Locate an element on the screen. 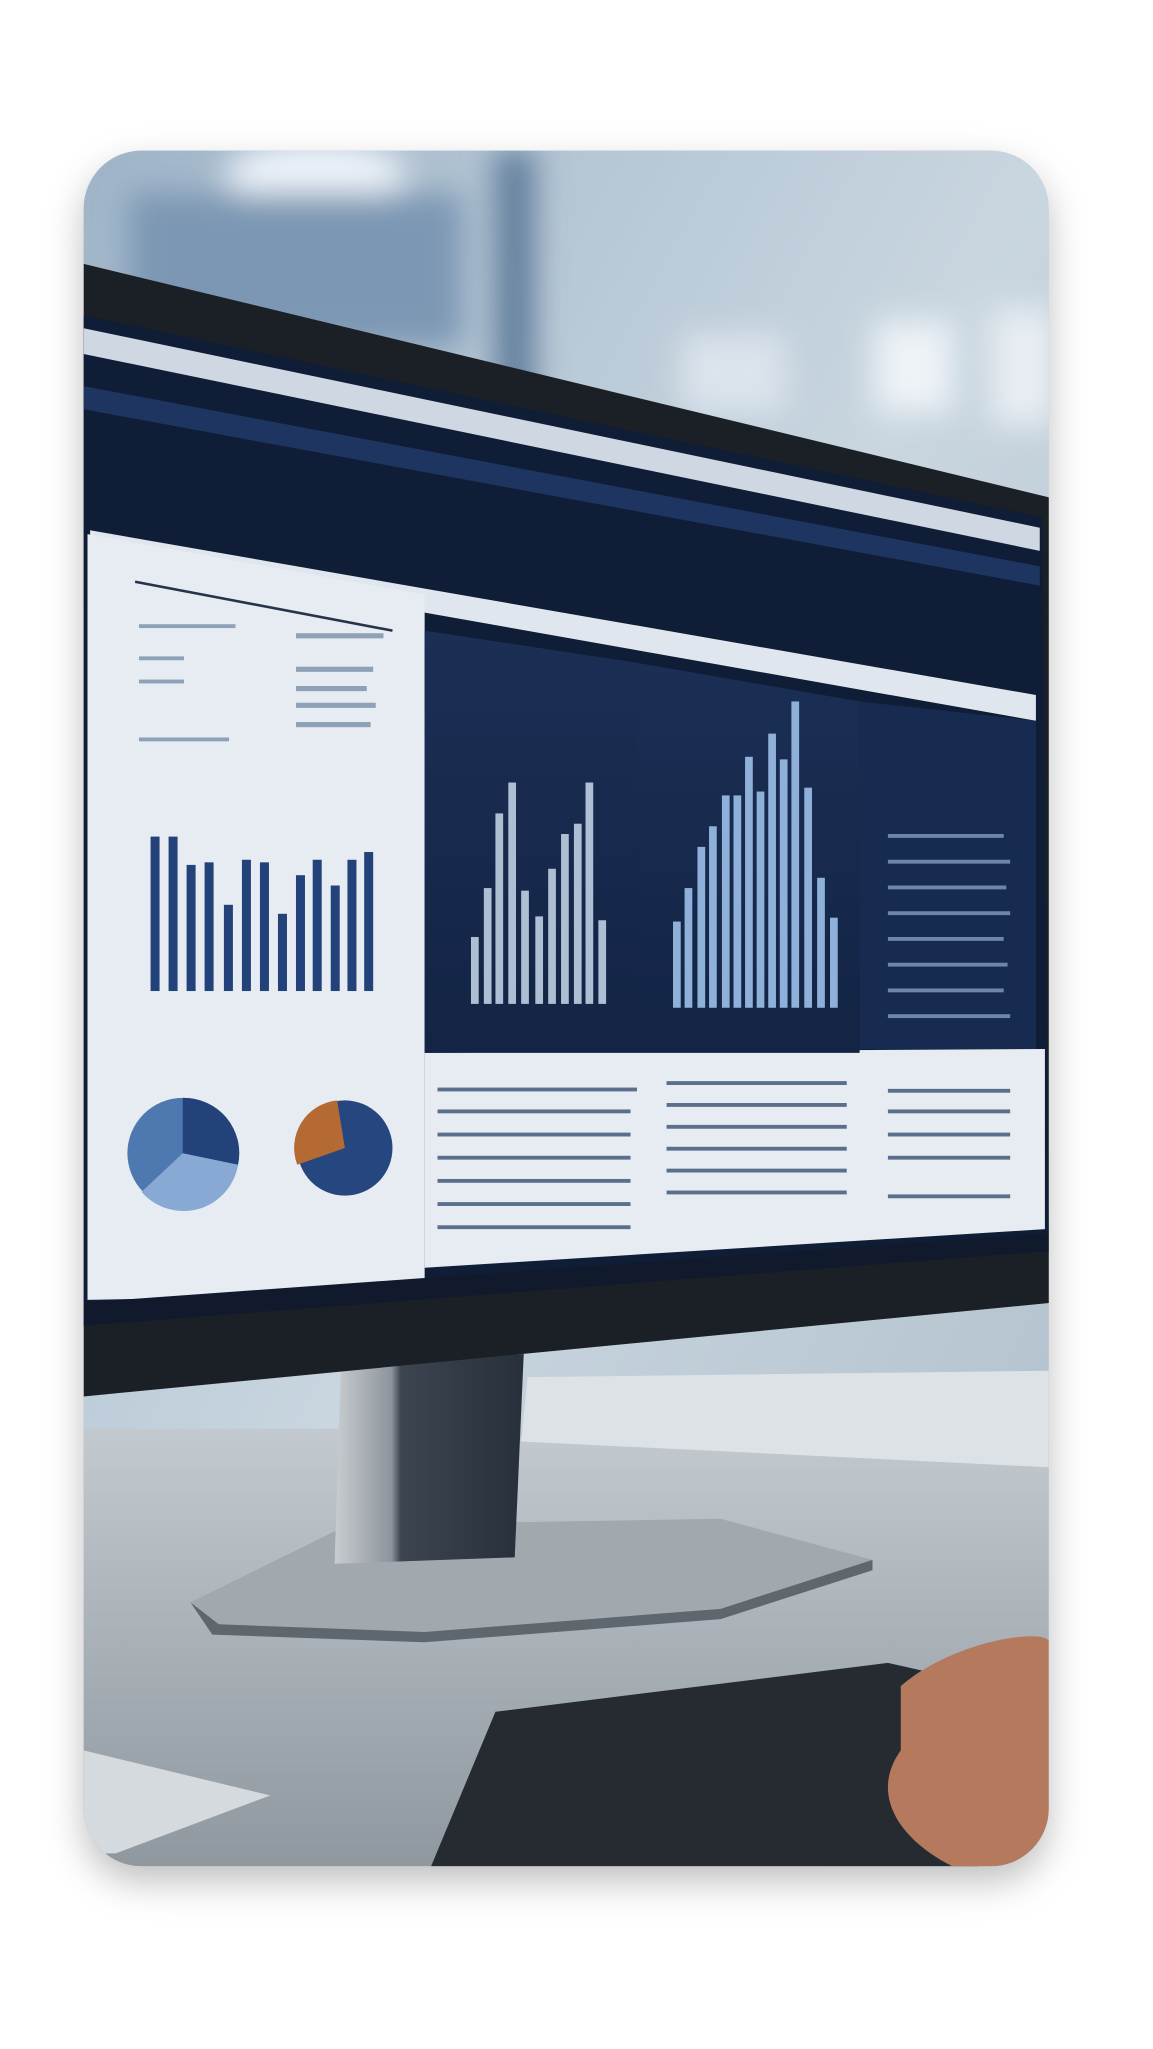 The width and height of the screenshot is (1153, 2049). list-panel is located at coordinates (947, 875).